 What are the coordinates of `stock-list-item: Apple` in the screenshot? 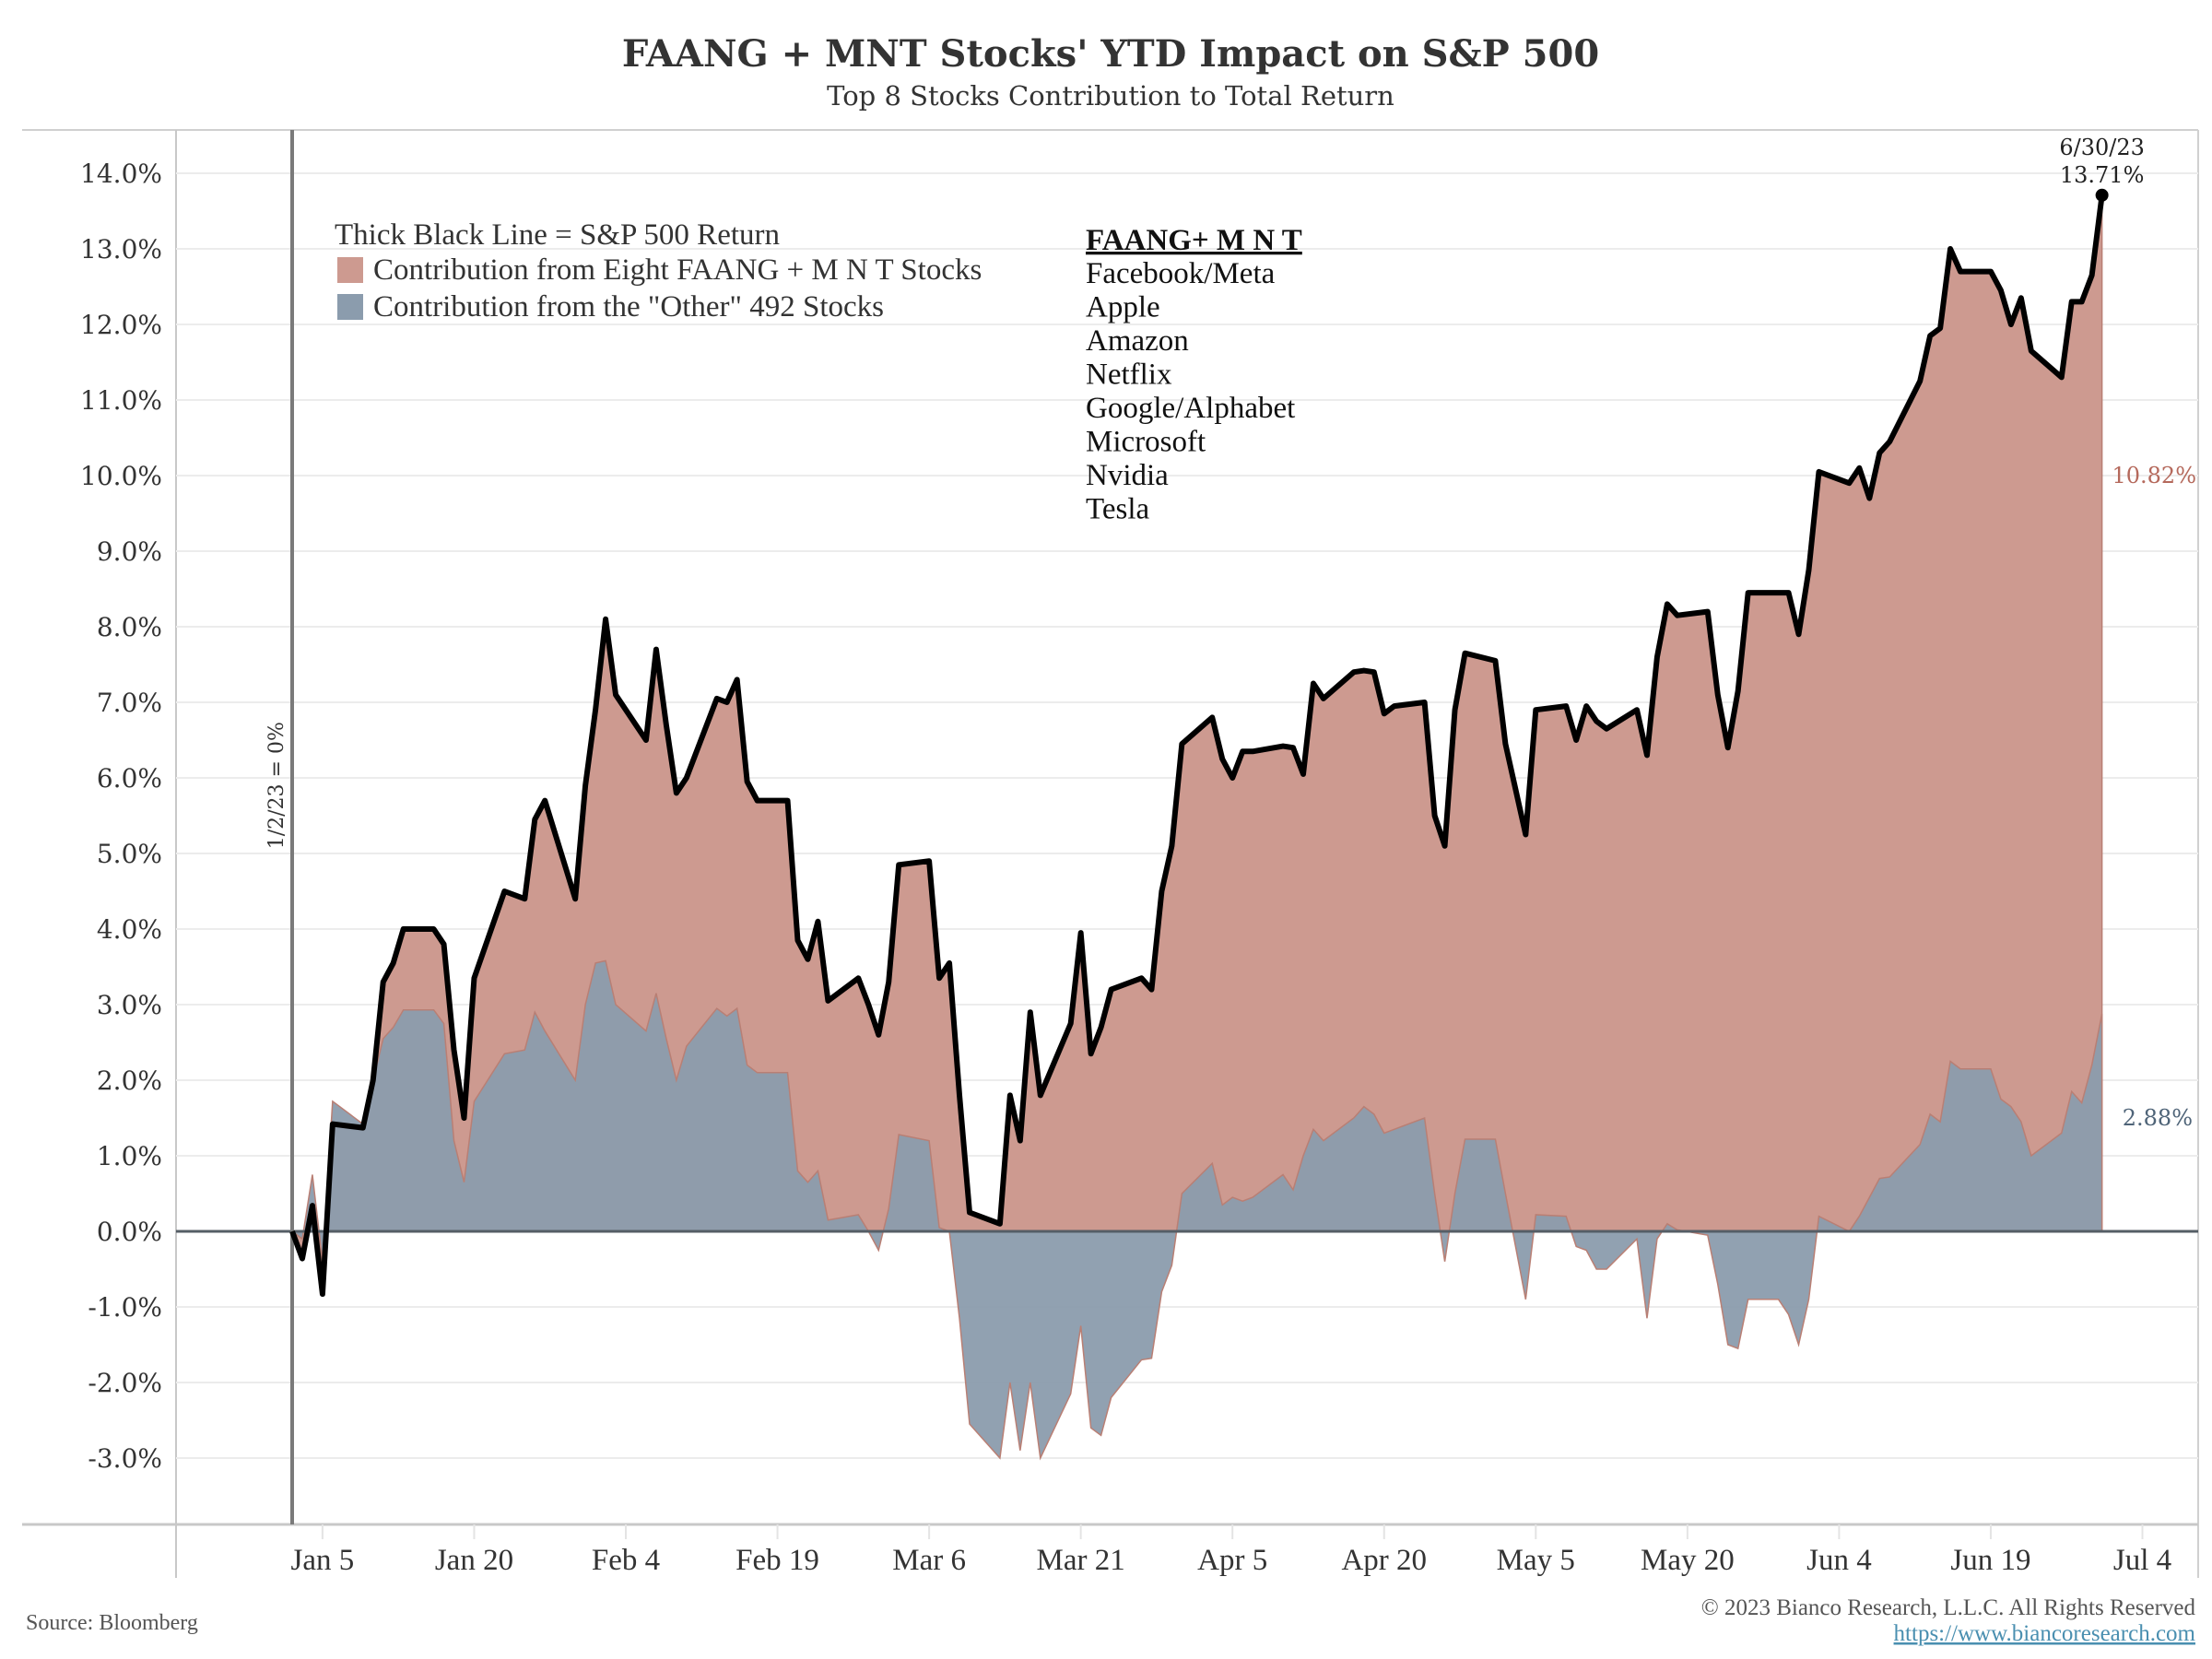 It's located at (1123, 307).